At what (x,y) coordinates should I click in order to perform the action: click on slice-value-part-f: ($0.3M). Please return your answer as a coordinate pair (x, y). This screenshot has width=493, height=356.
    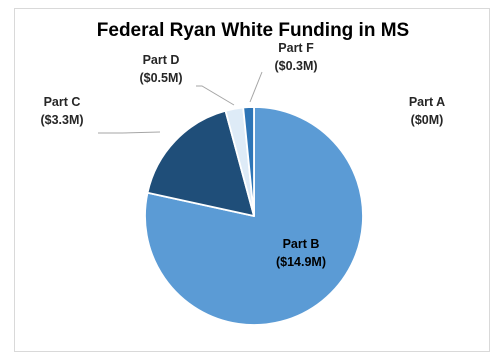
    Looking at the image, I should click on (295, 66).